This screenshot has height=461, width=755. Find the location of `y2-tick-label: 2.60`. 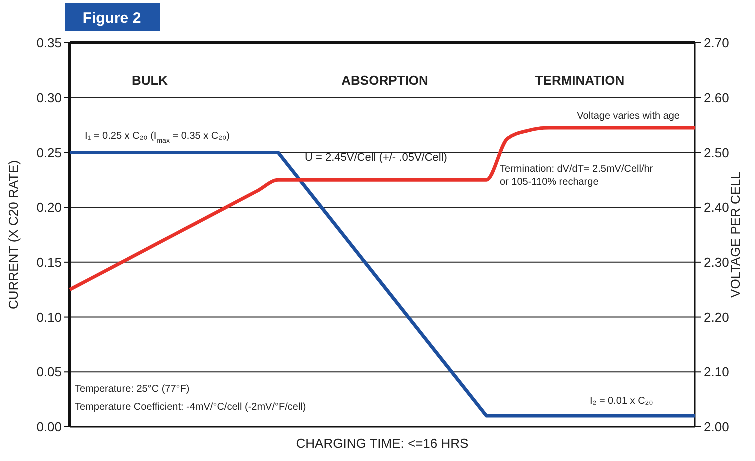

y2-tick-label: 2.60 is located at coordinates (717, 98).